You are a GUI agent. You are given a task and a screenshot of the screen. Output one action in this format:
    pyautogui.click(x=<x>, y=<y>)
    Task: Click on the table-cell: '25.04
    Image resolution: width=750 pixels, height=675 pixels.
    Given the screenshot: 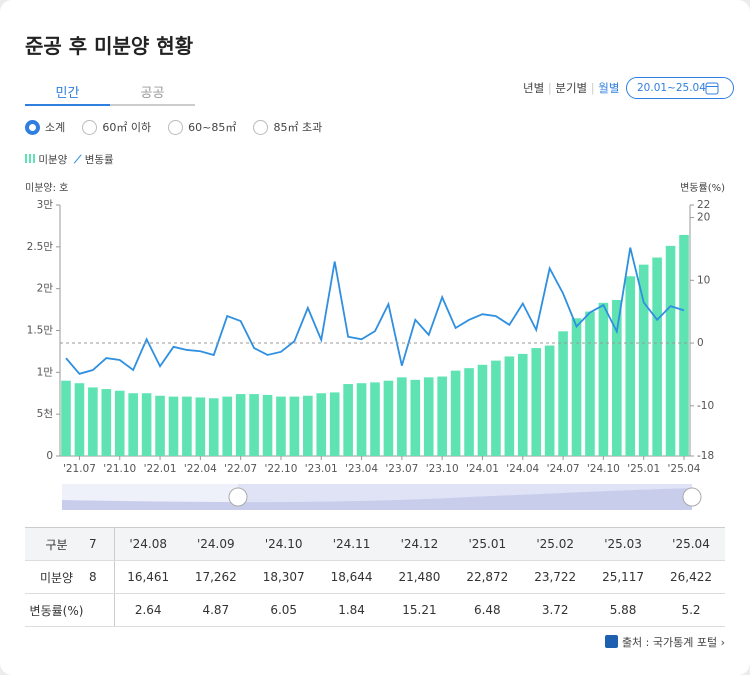 What is the action you would take?
    pyautogui.click(x=691, y=544)
    